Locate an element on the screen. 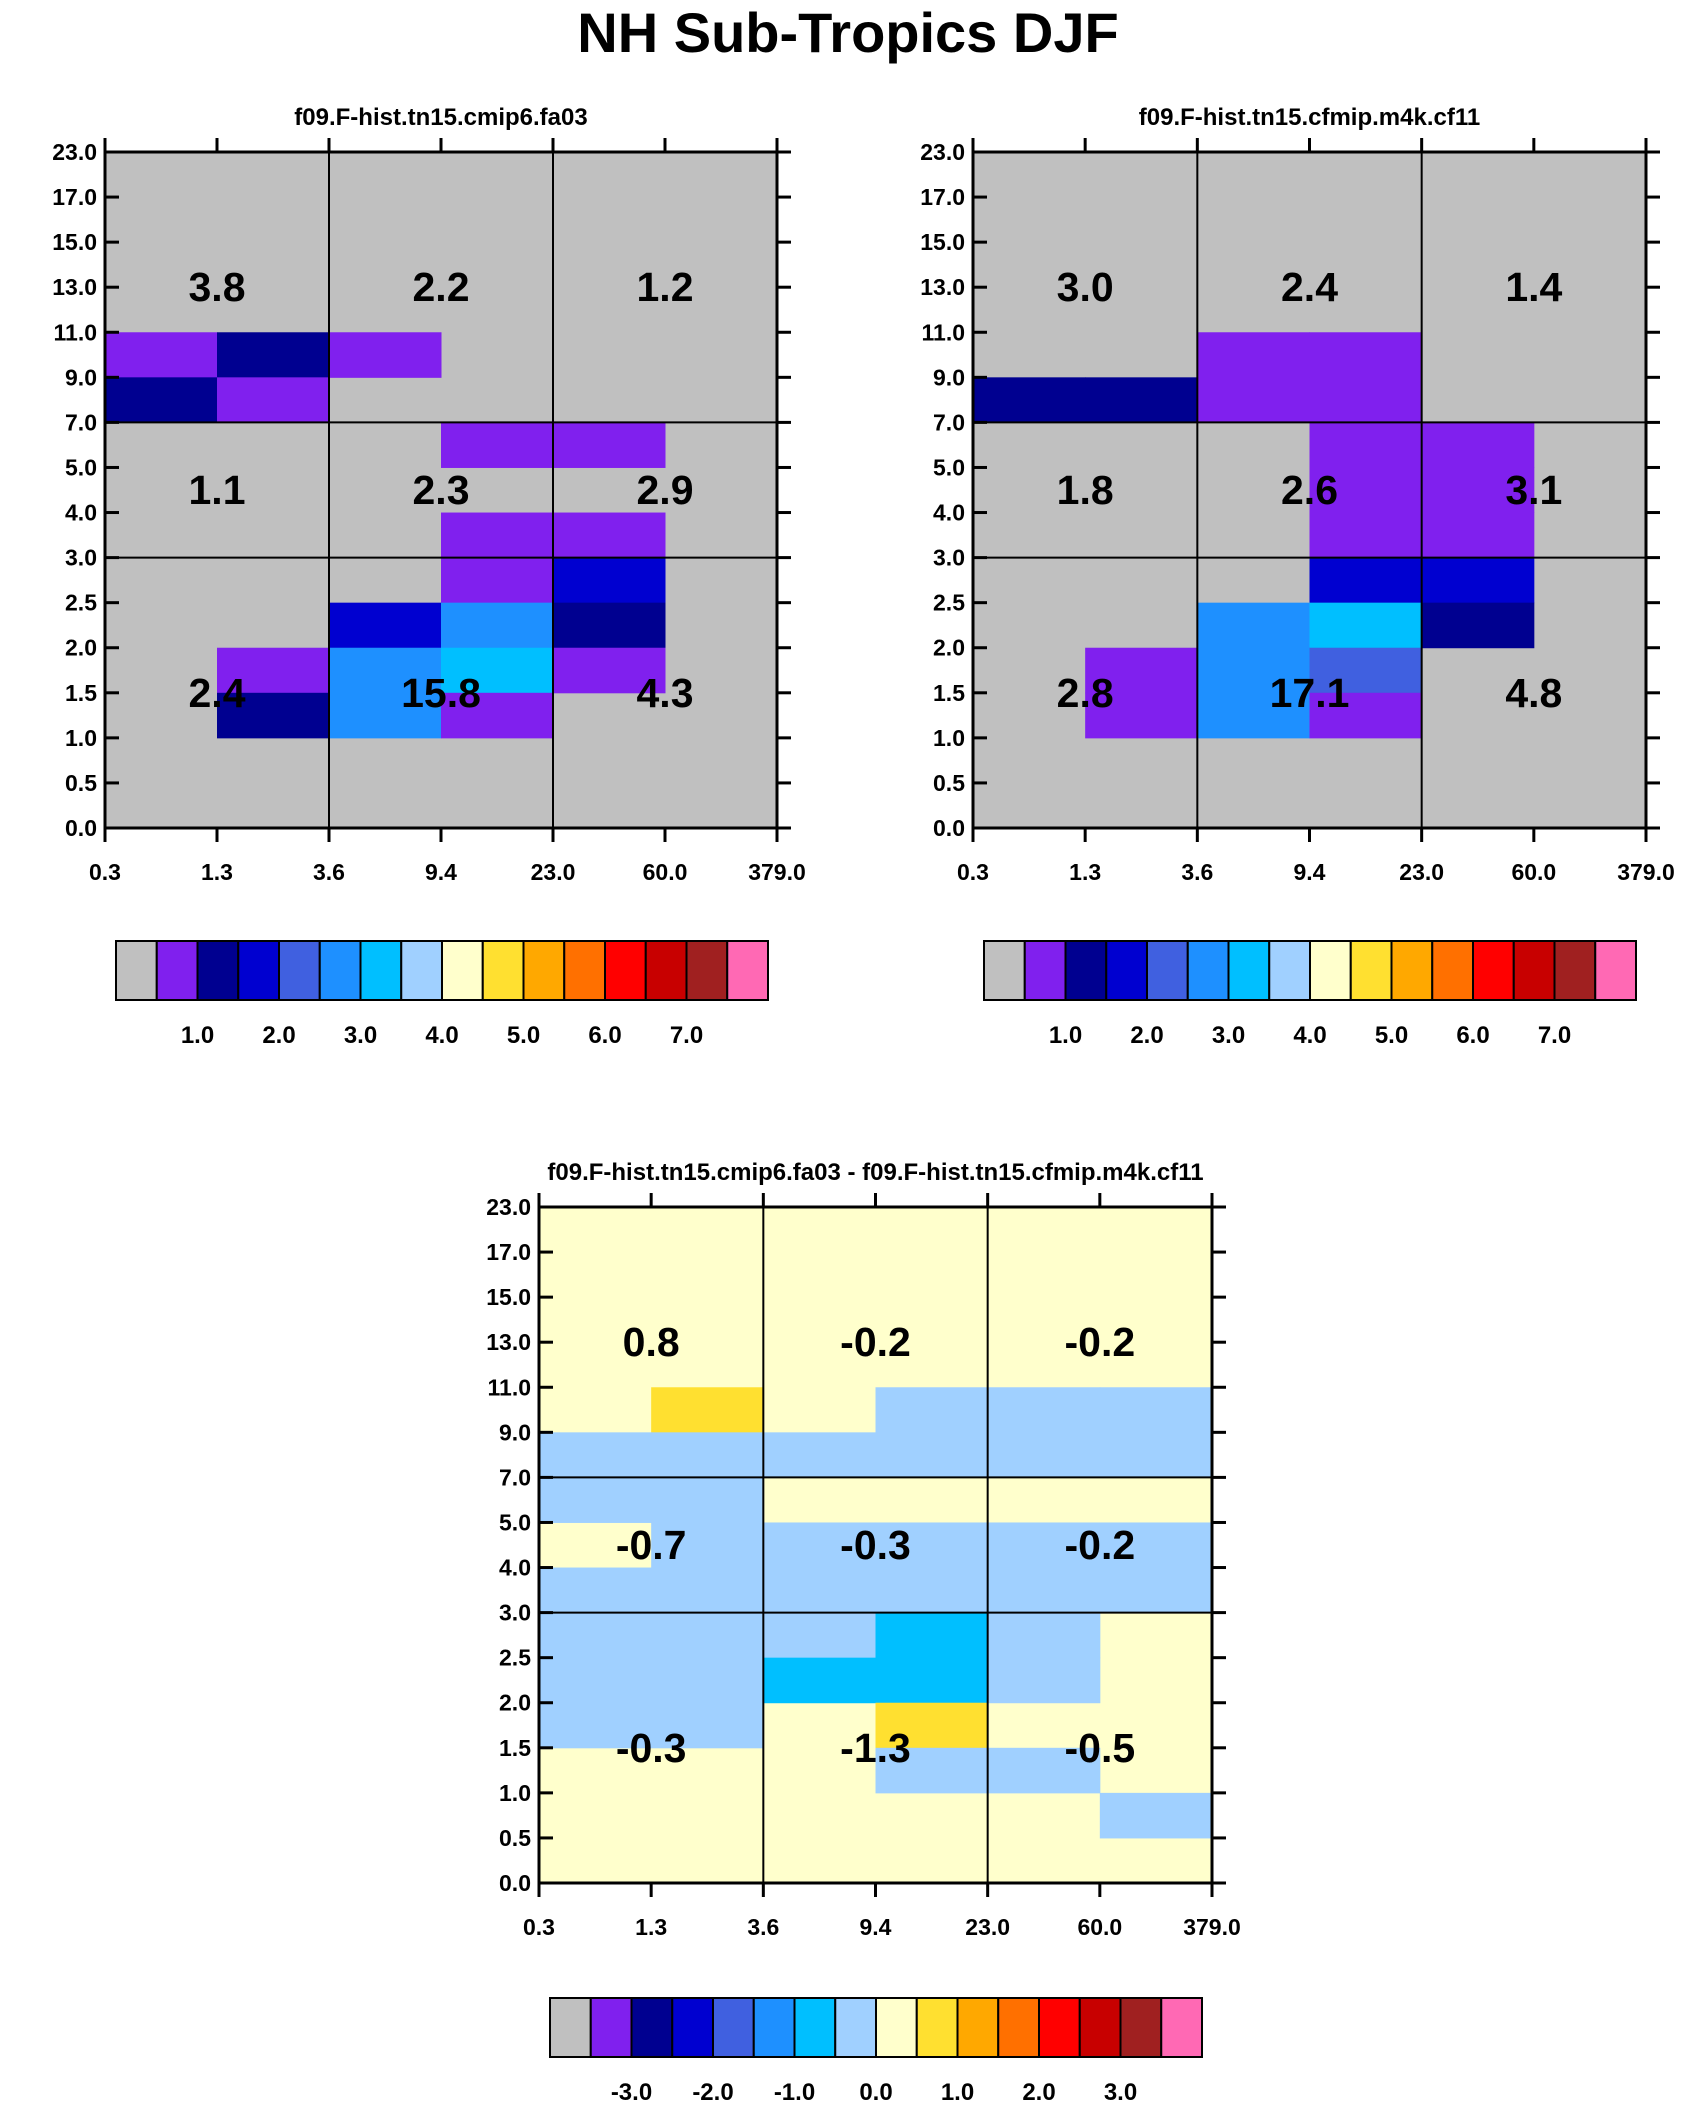 Image resolution: width=1696 pixels, height=2109 pixels. region-value-label: 2.2 is located at coordinates (441, 287).